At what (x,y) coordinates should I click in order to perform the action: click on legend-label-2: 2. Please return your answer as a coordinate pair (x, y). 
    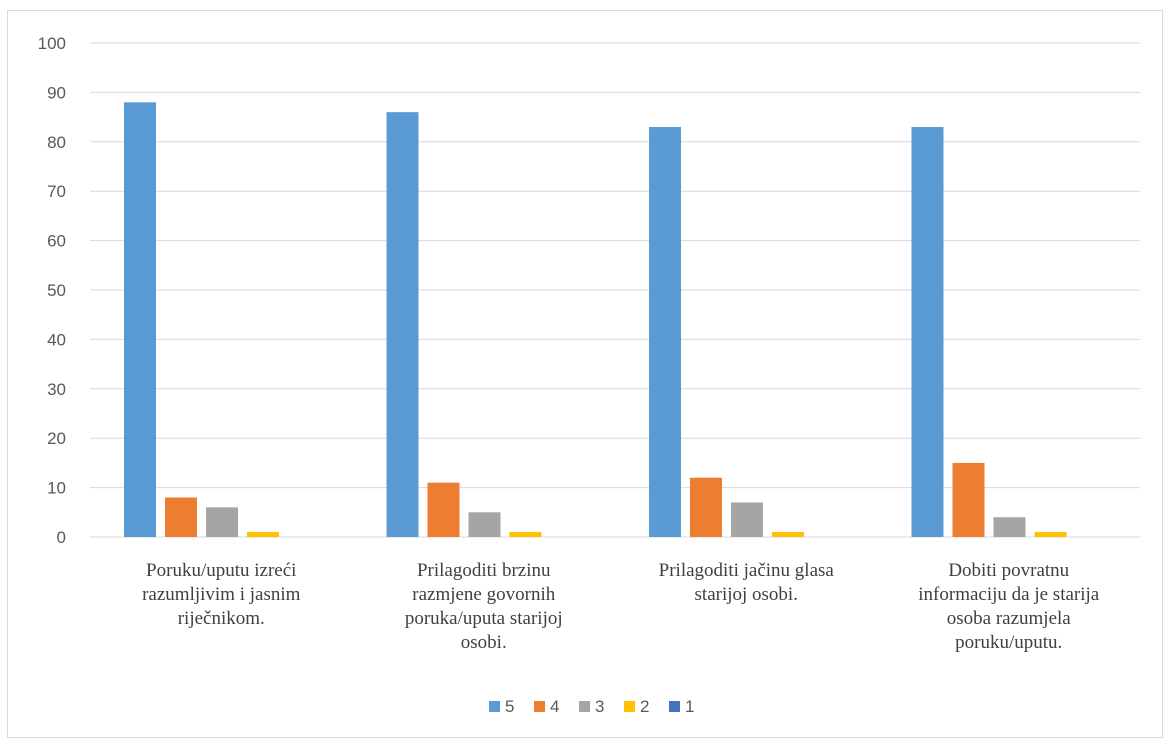
    Looking at the image, I should click on (644, 706).